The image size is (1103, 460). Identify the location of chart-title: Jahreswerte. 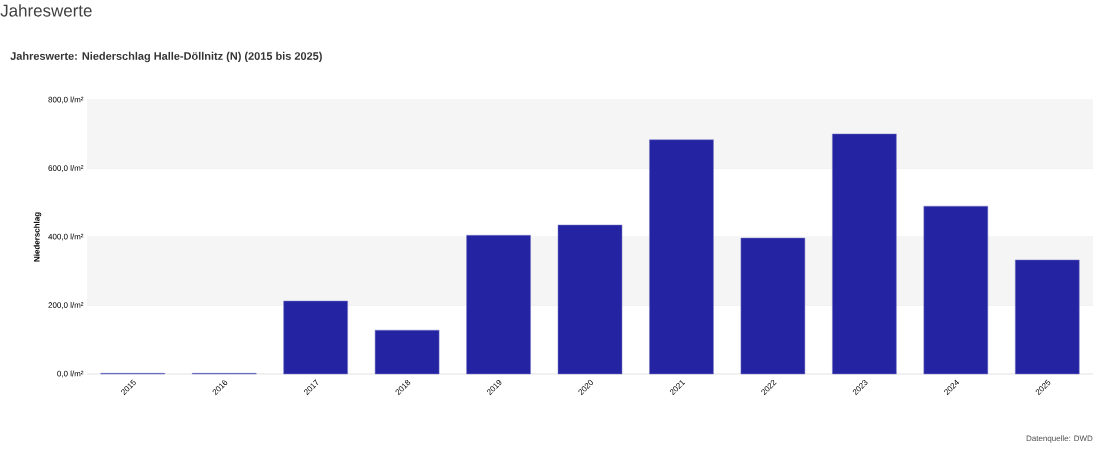
(46, 10).